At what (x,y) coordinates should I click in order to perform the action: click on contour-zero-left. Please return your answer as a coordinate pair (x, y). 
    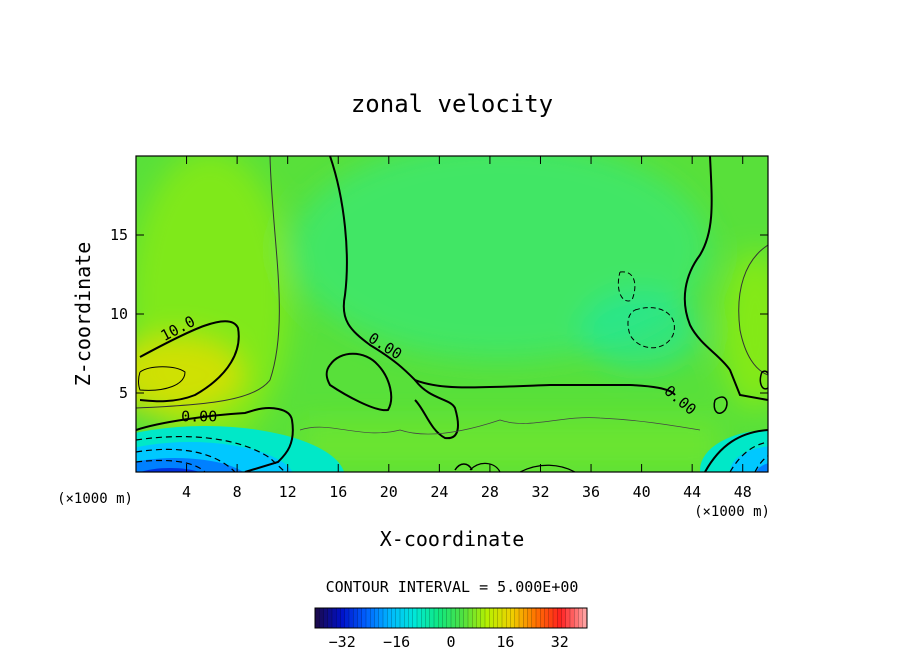
    Looking at the image, I should click on (215, 439).